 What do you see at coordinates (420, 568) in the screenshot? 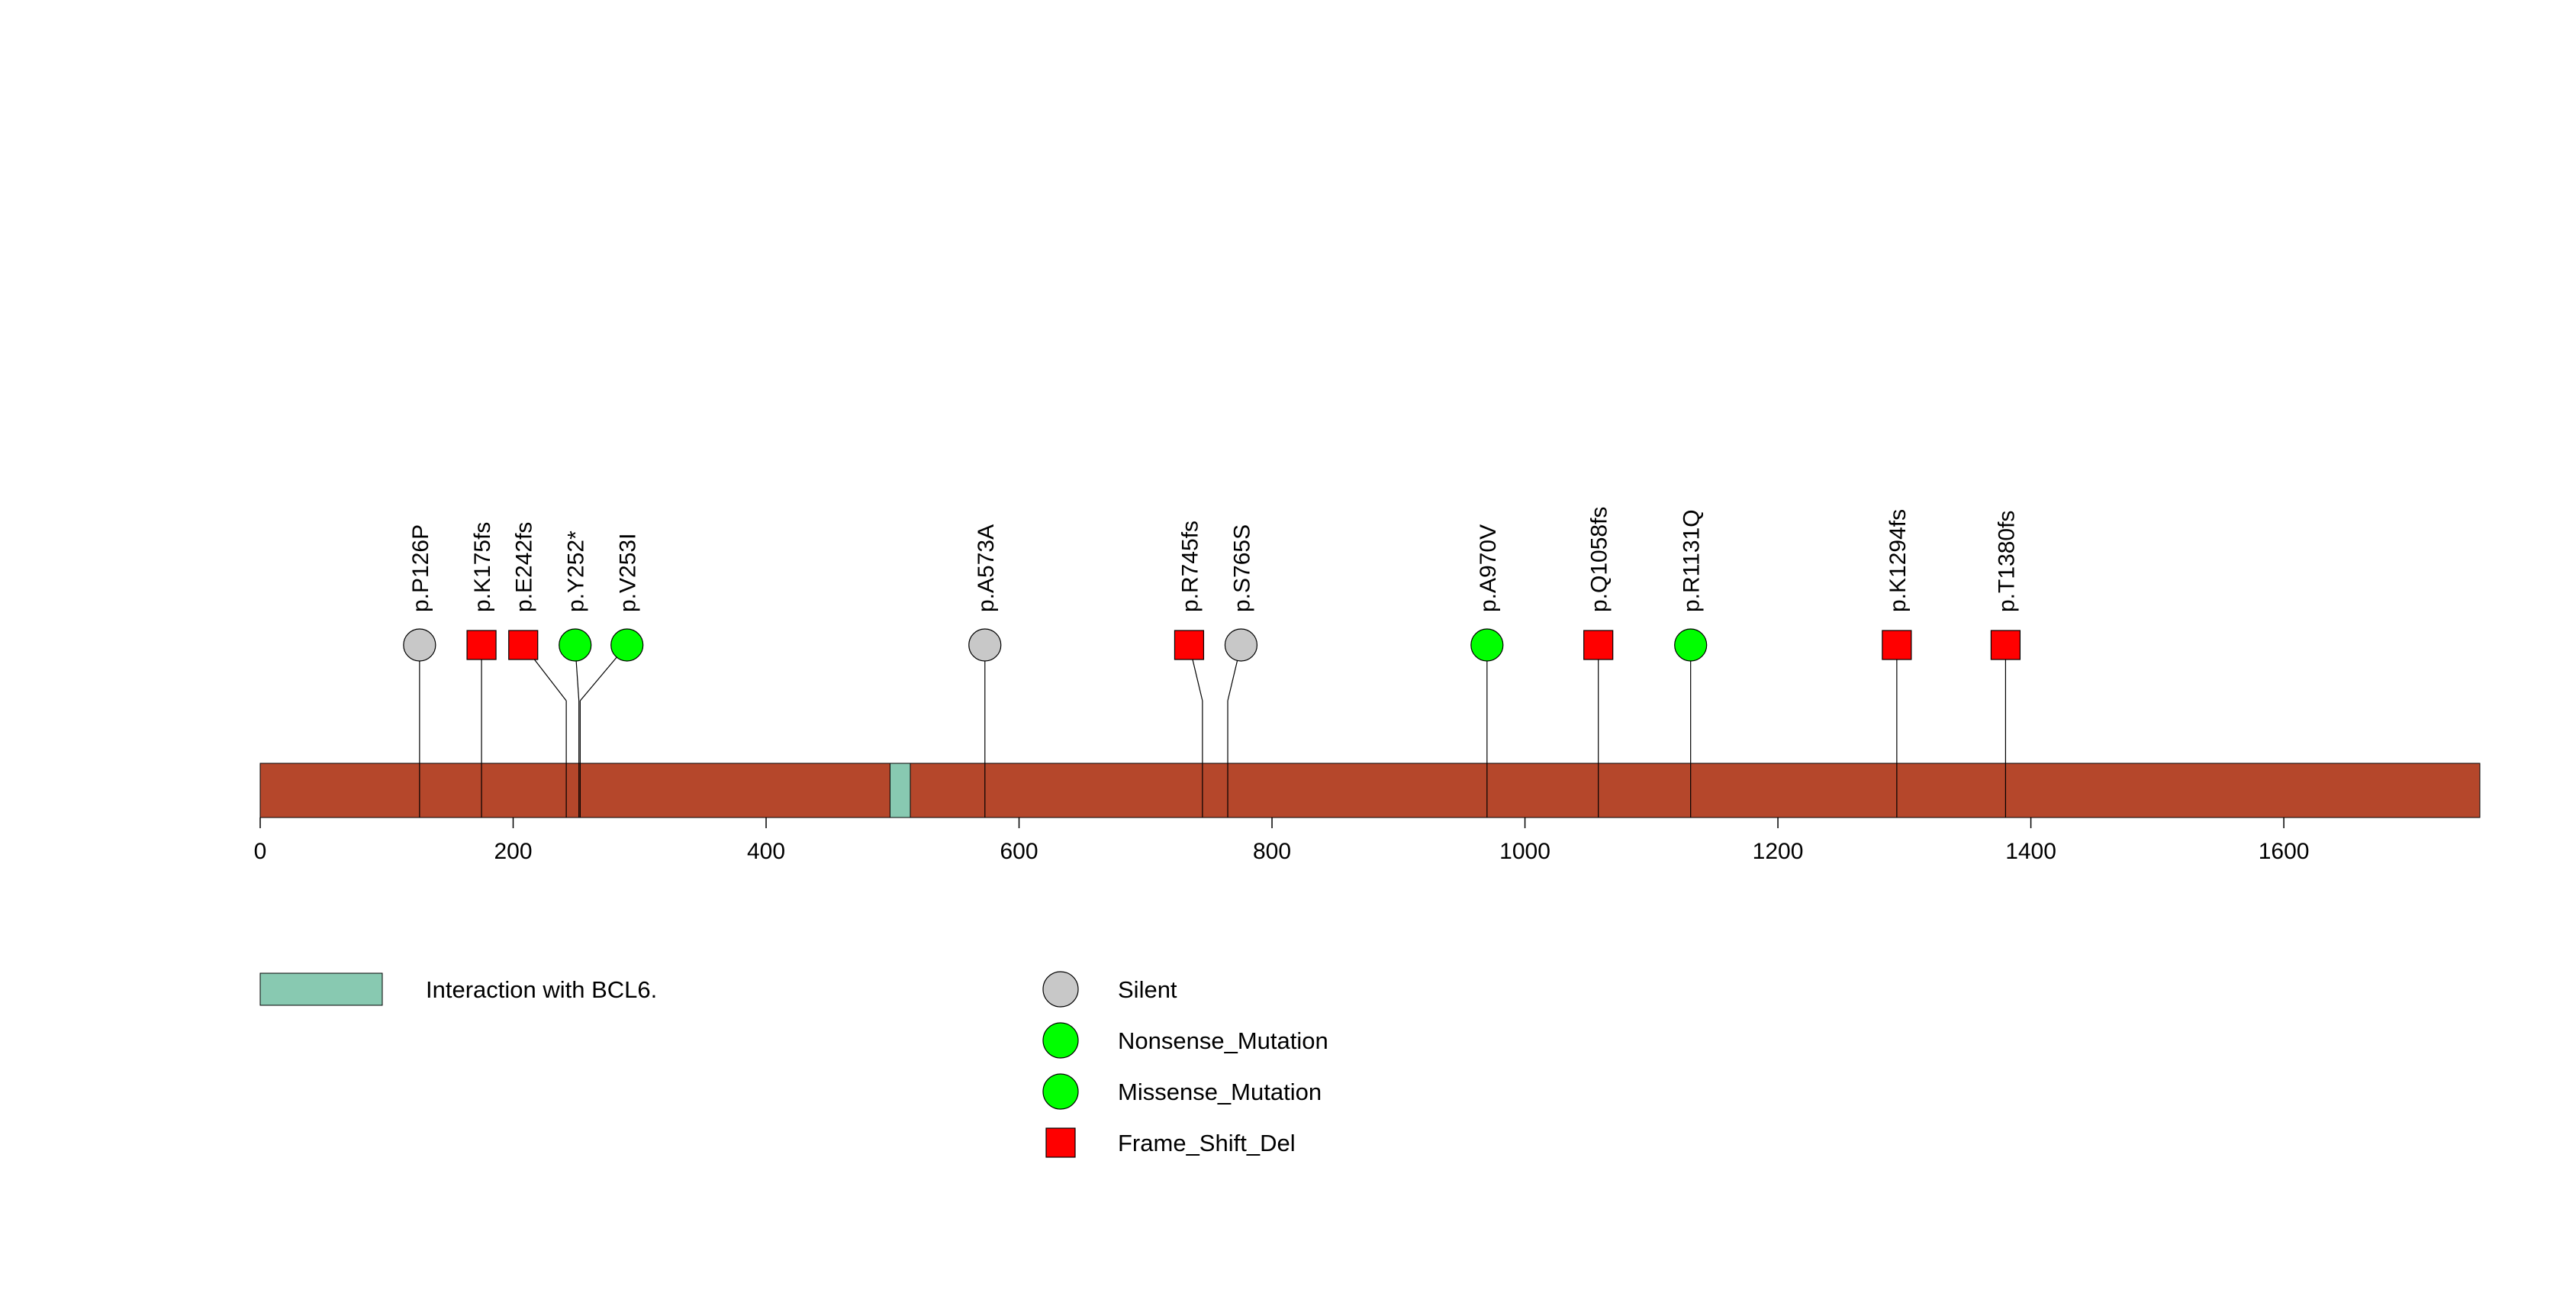
I see `mutation-label-0: p.P126P` at bounding box center [420, 568].